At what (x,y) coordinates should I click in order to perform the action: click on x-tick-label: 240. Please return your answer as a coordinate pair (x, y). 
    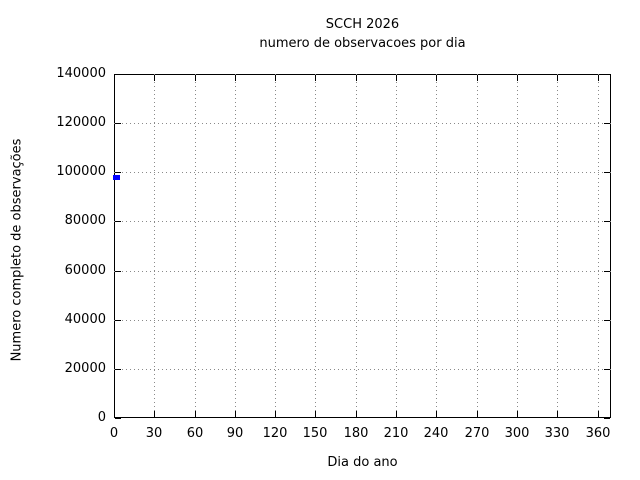
    Looking at the image, I should click on (436, 433).